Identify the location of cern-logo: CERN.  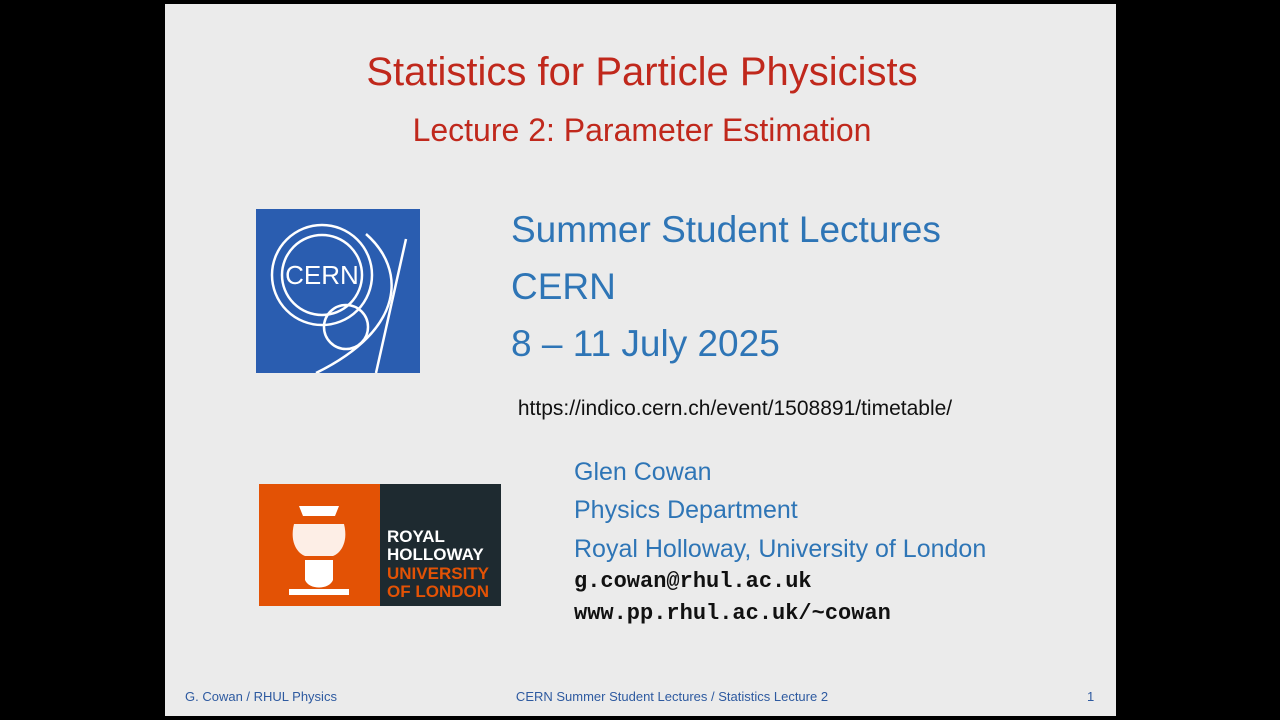
(338, 291).